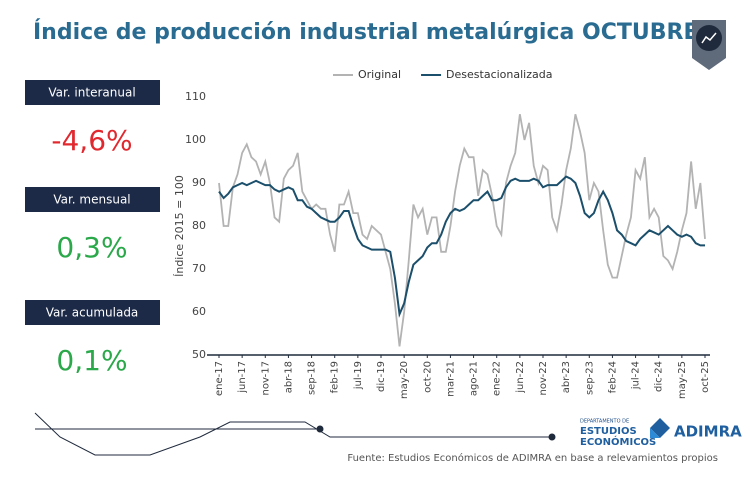 This screenshot has width=750, height=482. I want to click on x-tick-label: may-20, so click(404, 380).